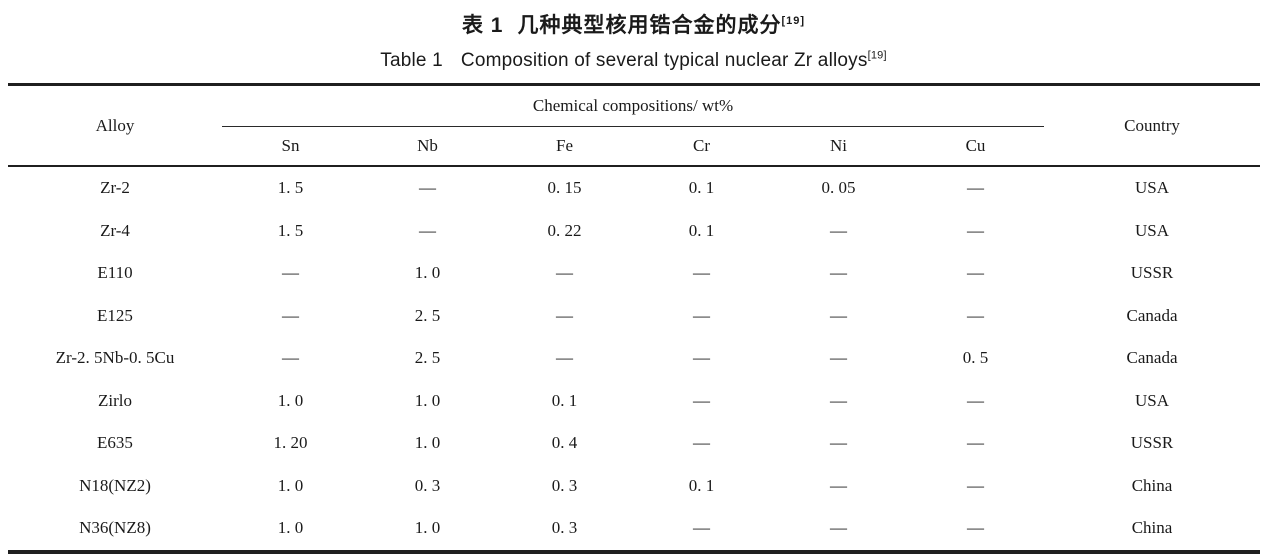  I want to click on table-row: E110 — 1. 0 — — — — USSR, so click(634, 273).